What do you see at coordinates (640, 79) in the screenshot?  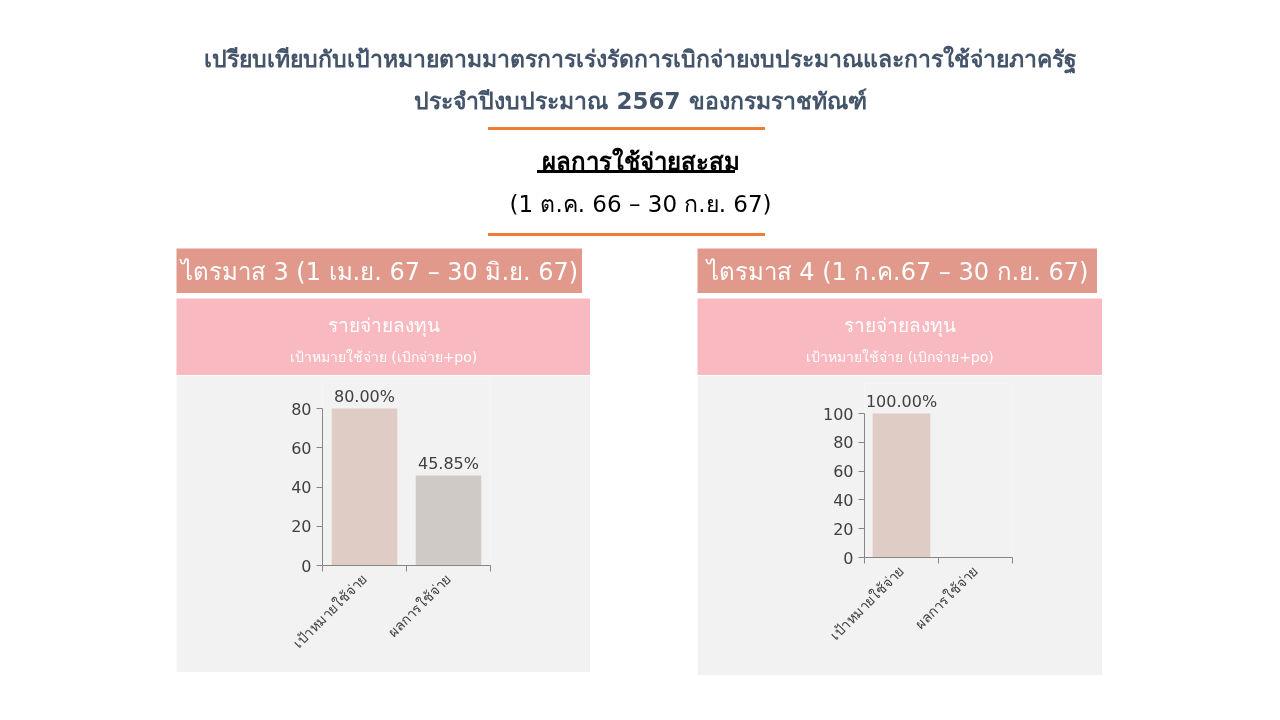 I see `text: เปรียบเทียบกับเป้าหมายตามมาตรการเร่งรัดการเบิกจ่ายงบประมาณและการใช้จ่ายภาครัฐ ประจำปีงบประมาณ 2567 ของกรมราชทัณฑ์` at bounding box center [640, 79].